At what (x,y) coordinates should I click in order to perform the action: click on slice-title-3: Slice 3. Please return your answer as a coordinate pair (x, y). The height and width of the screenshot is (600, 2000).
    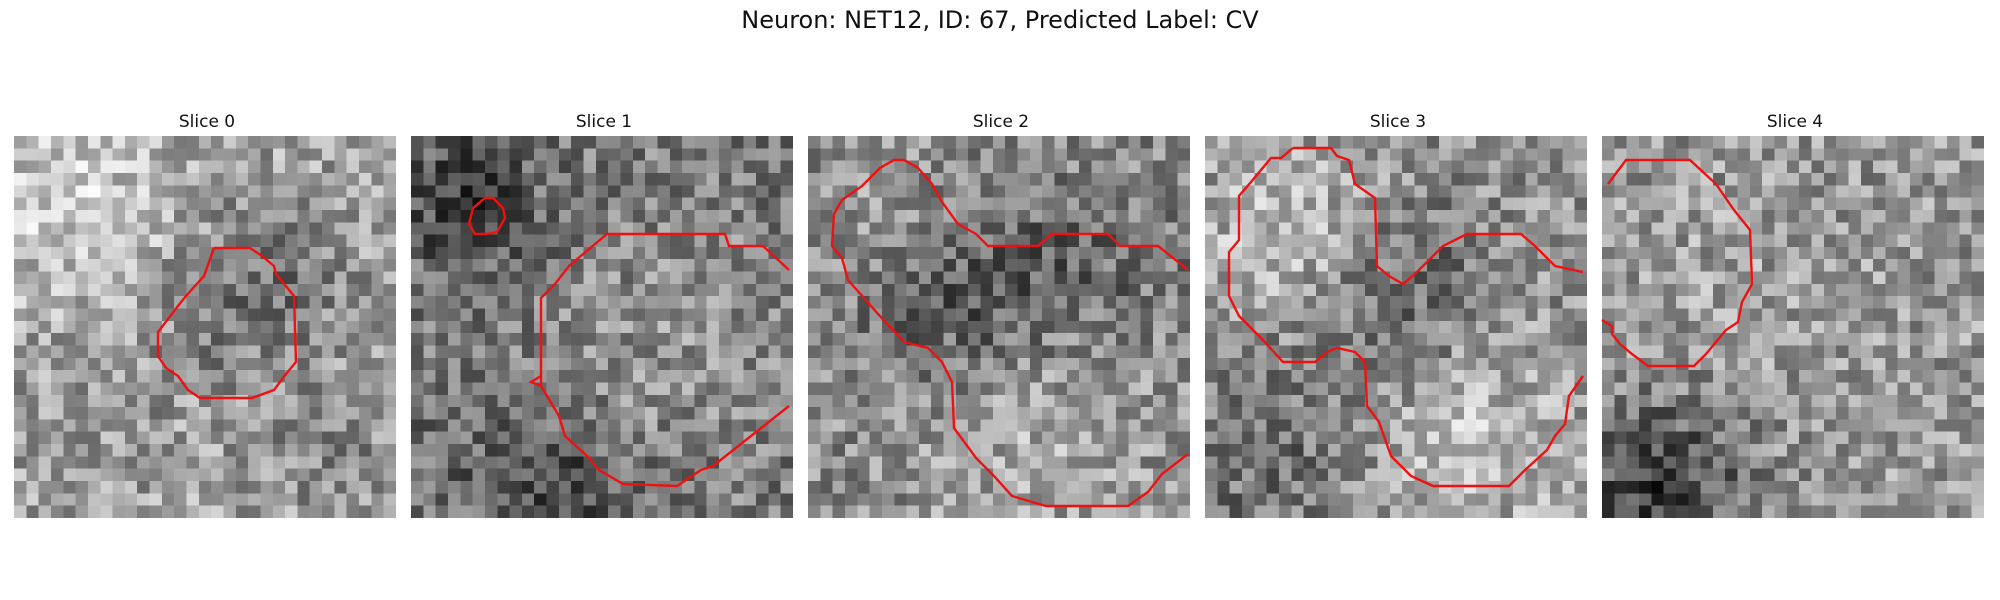
    Looking at the image, I should click on (1398, 122).